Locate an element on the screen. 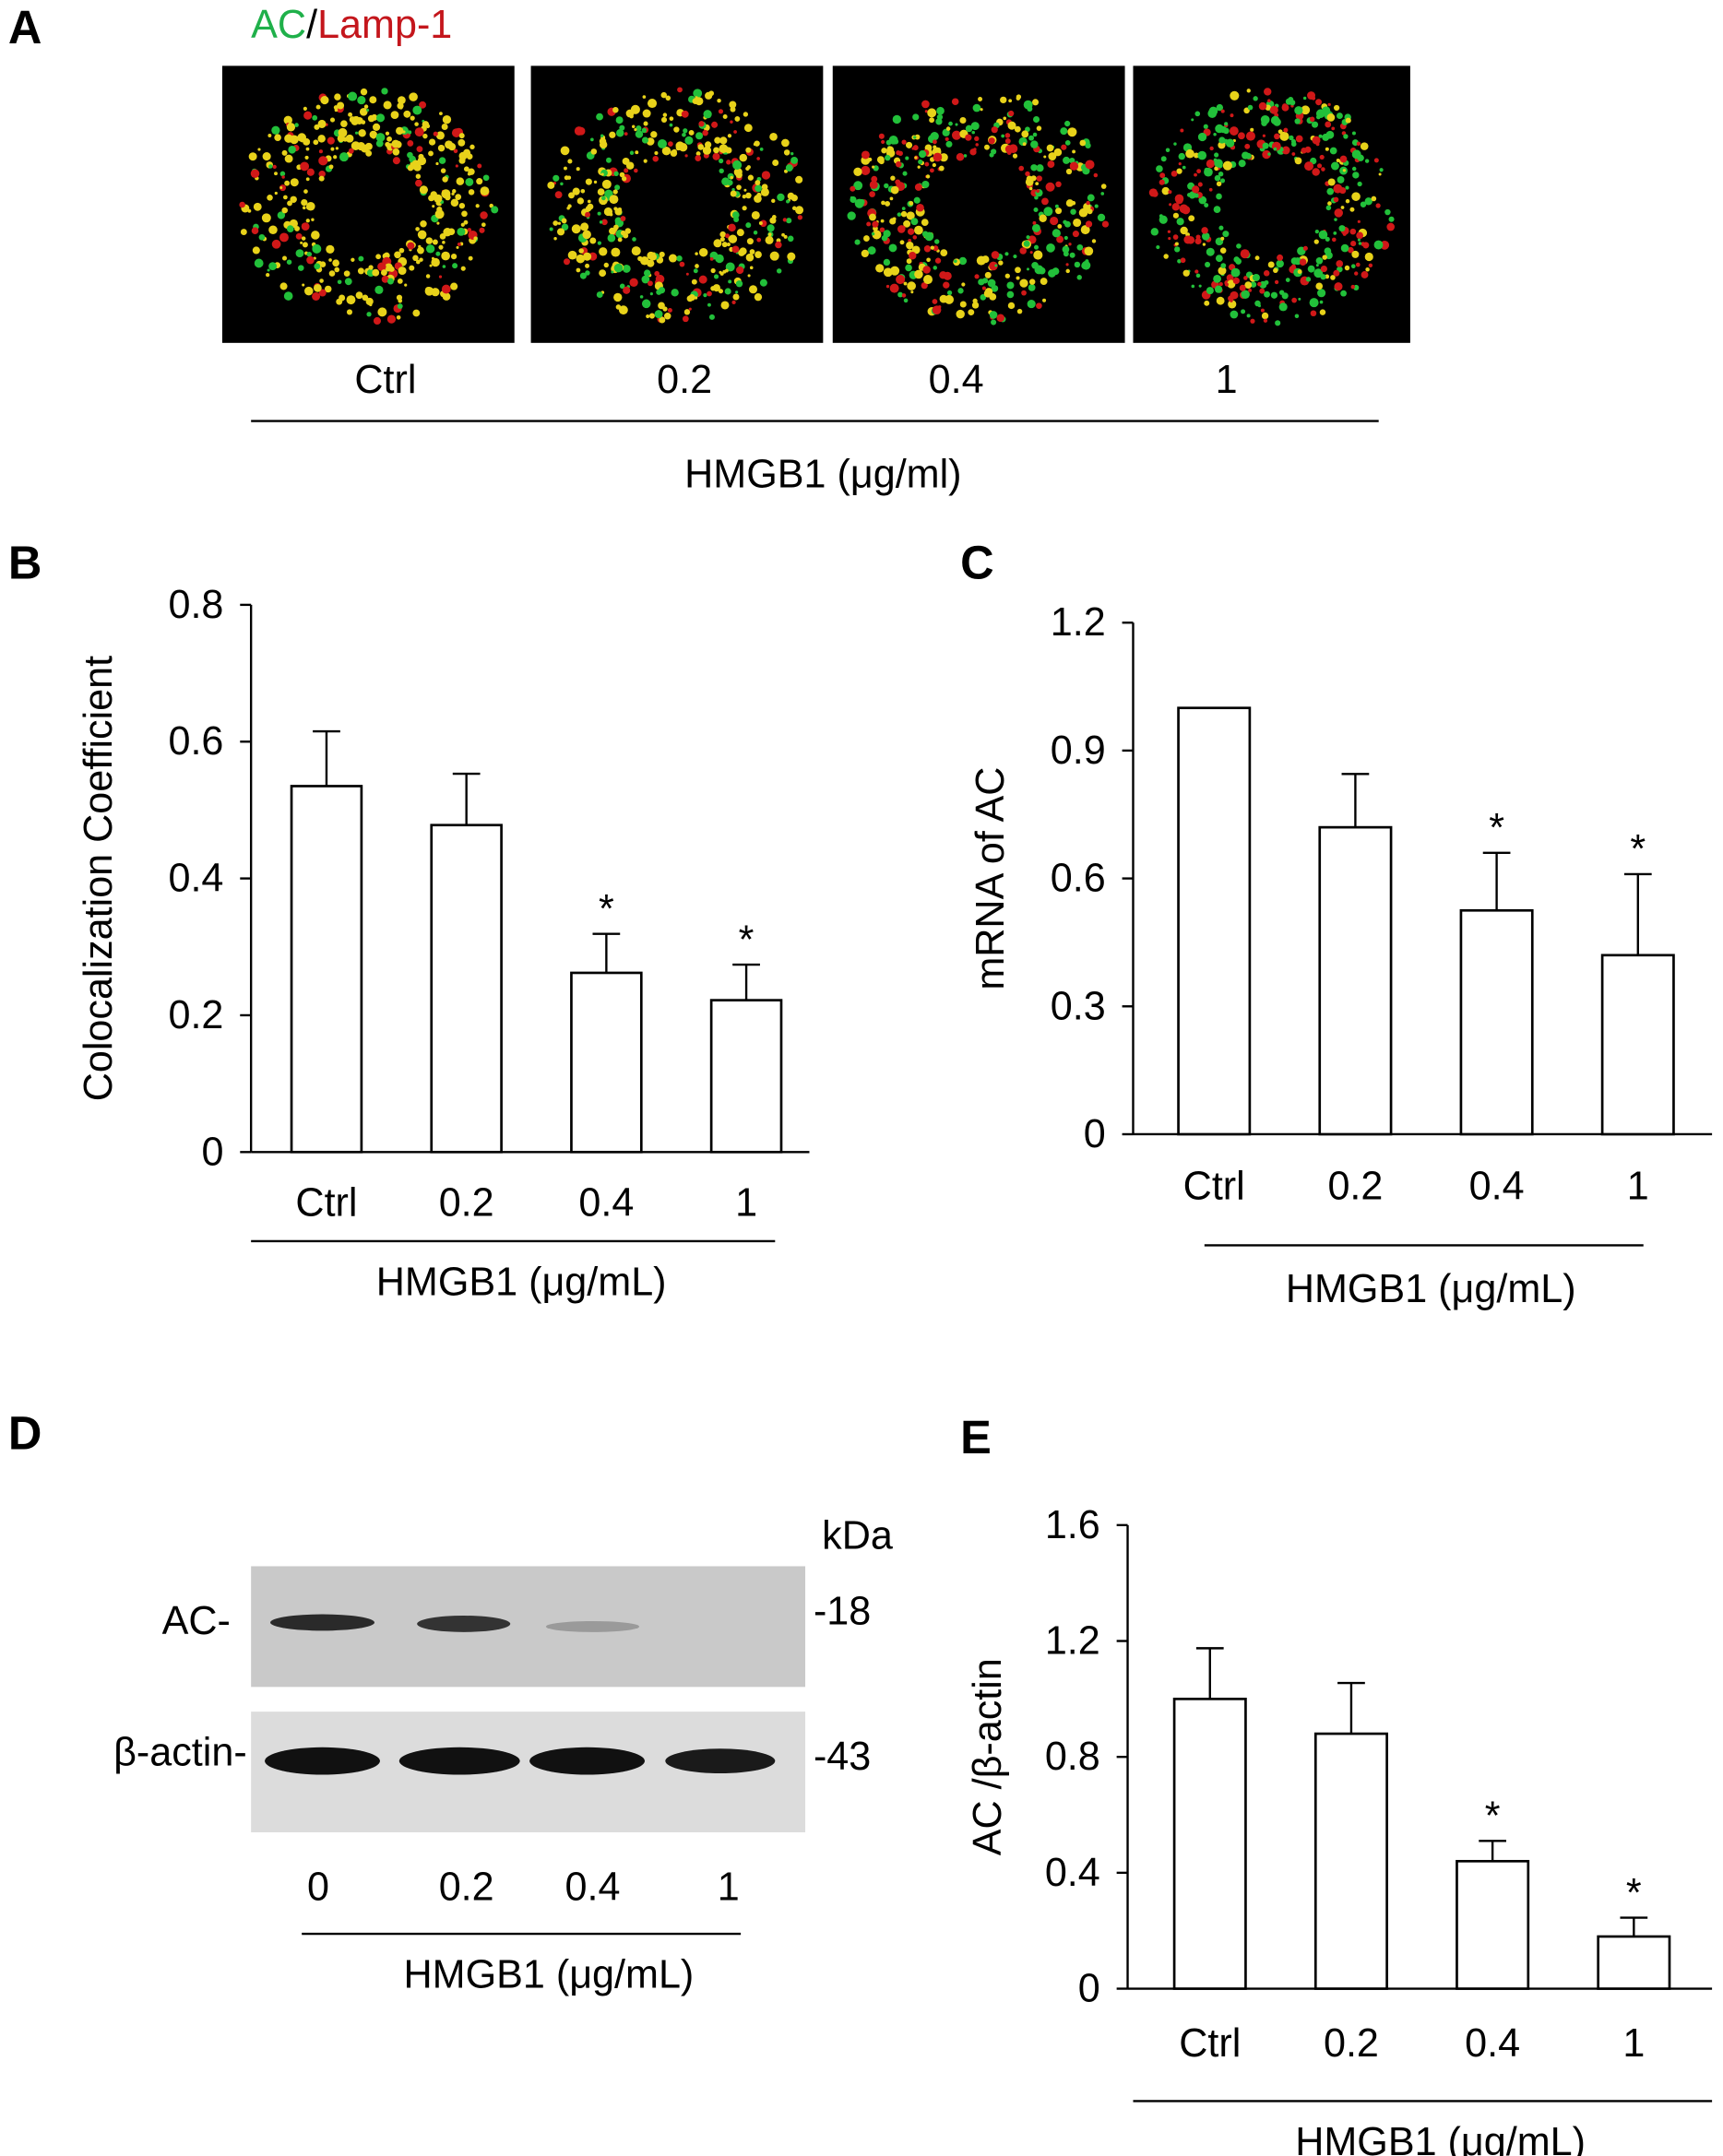  bar is located at coordinates (1214, 921).